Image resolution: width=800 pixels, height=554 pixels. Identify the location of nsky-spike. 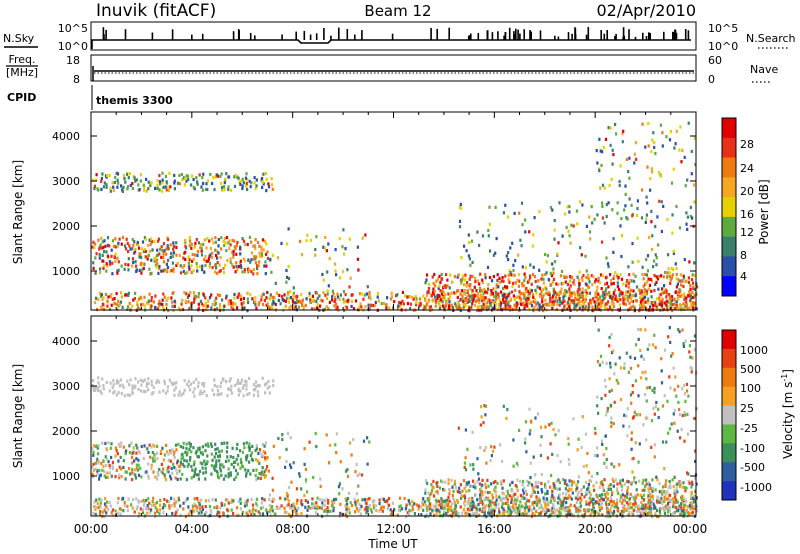
(468, 37).